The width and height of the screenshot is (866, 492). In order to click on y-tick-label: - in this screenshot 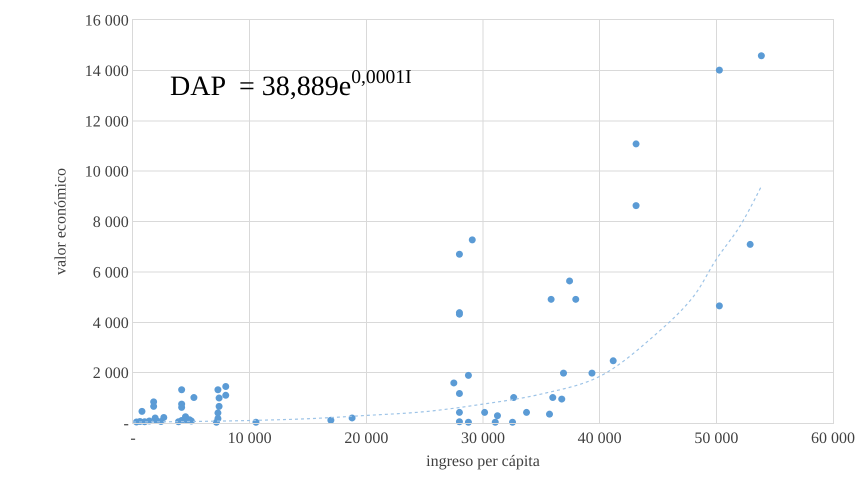, I will do `click(126, 424)`.